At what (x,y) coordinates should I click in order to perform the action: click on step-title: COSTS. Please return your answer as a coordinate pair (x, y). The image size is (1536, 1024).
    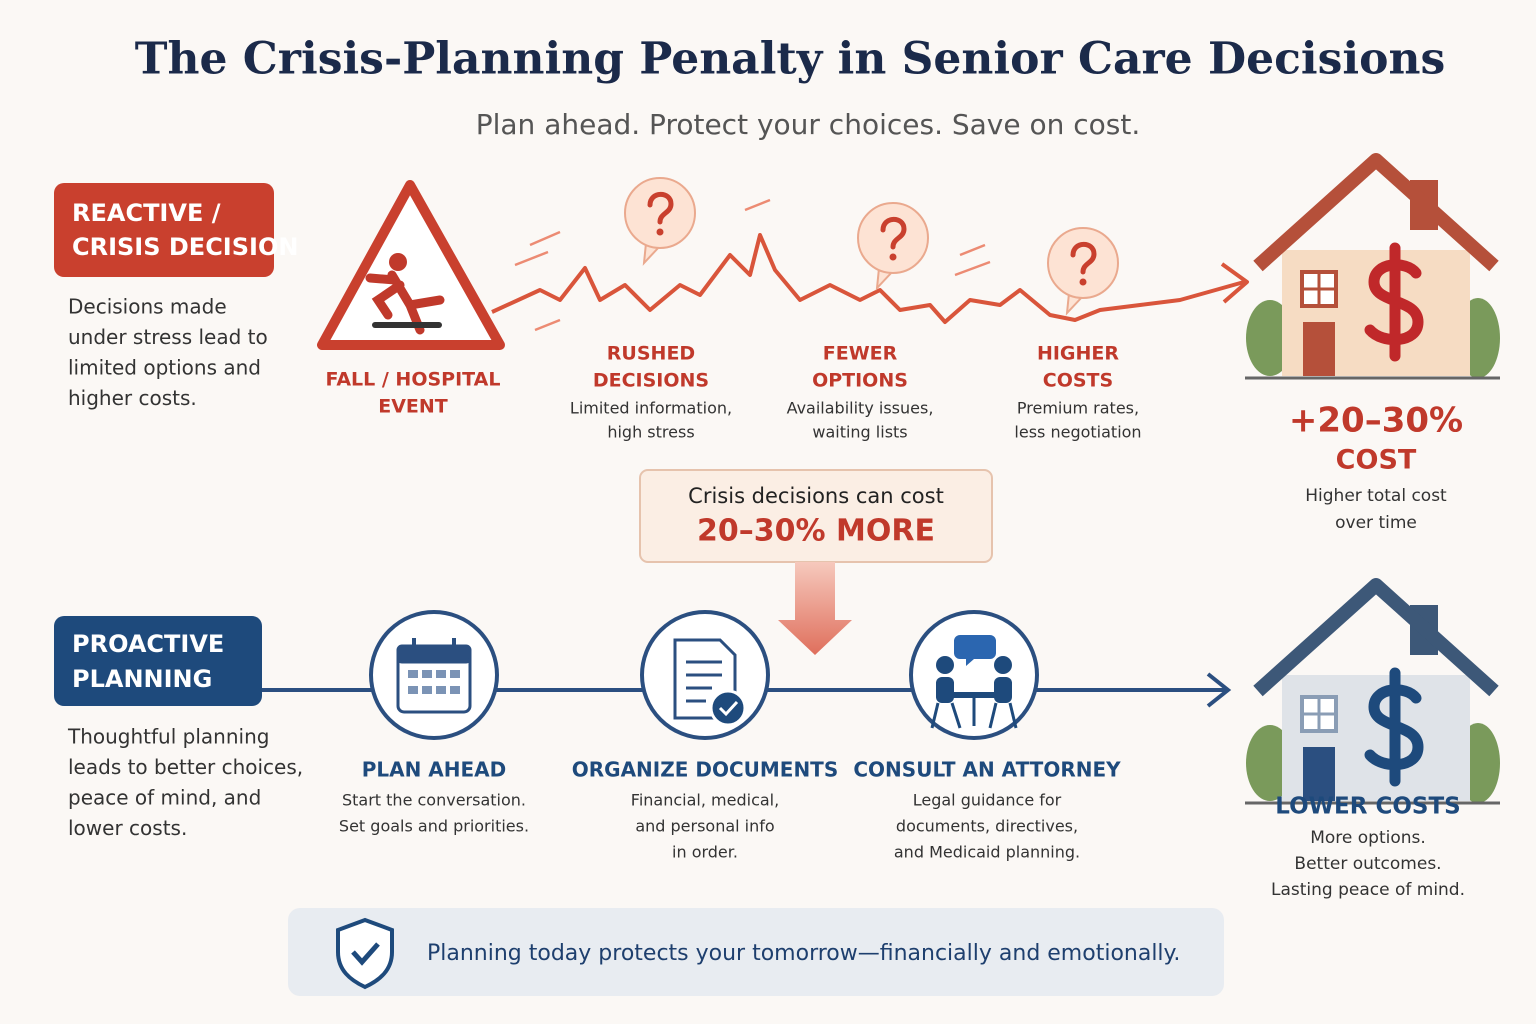
    Looking at the image, I should click on (1078, 381).